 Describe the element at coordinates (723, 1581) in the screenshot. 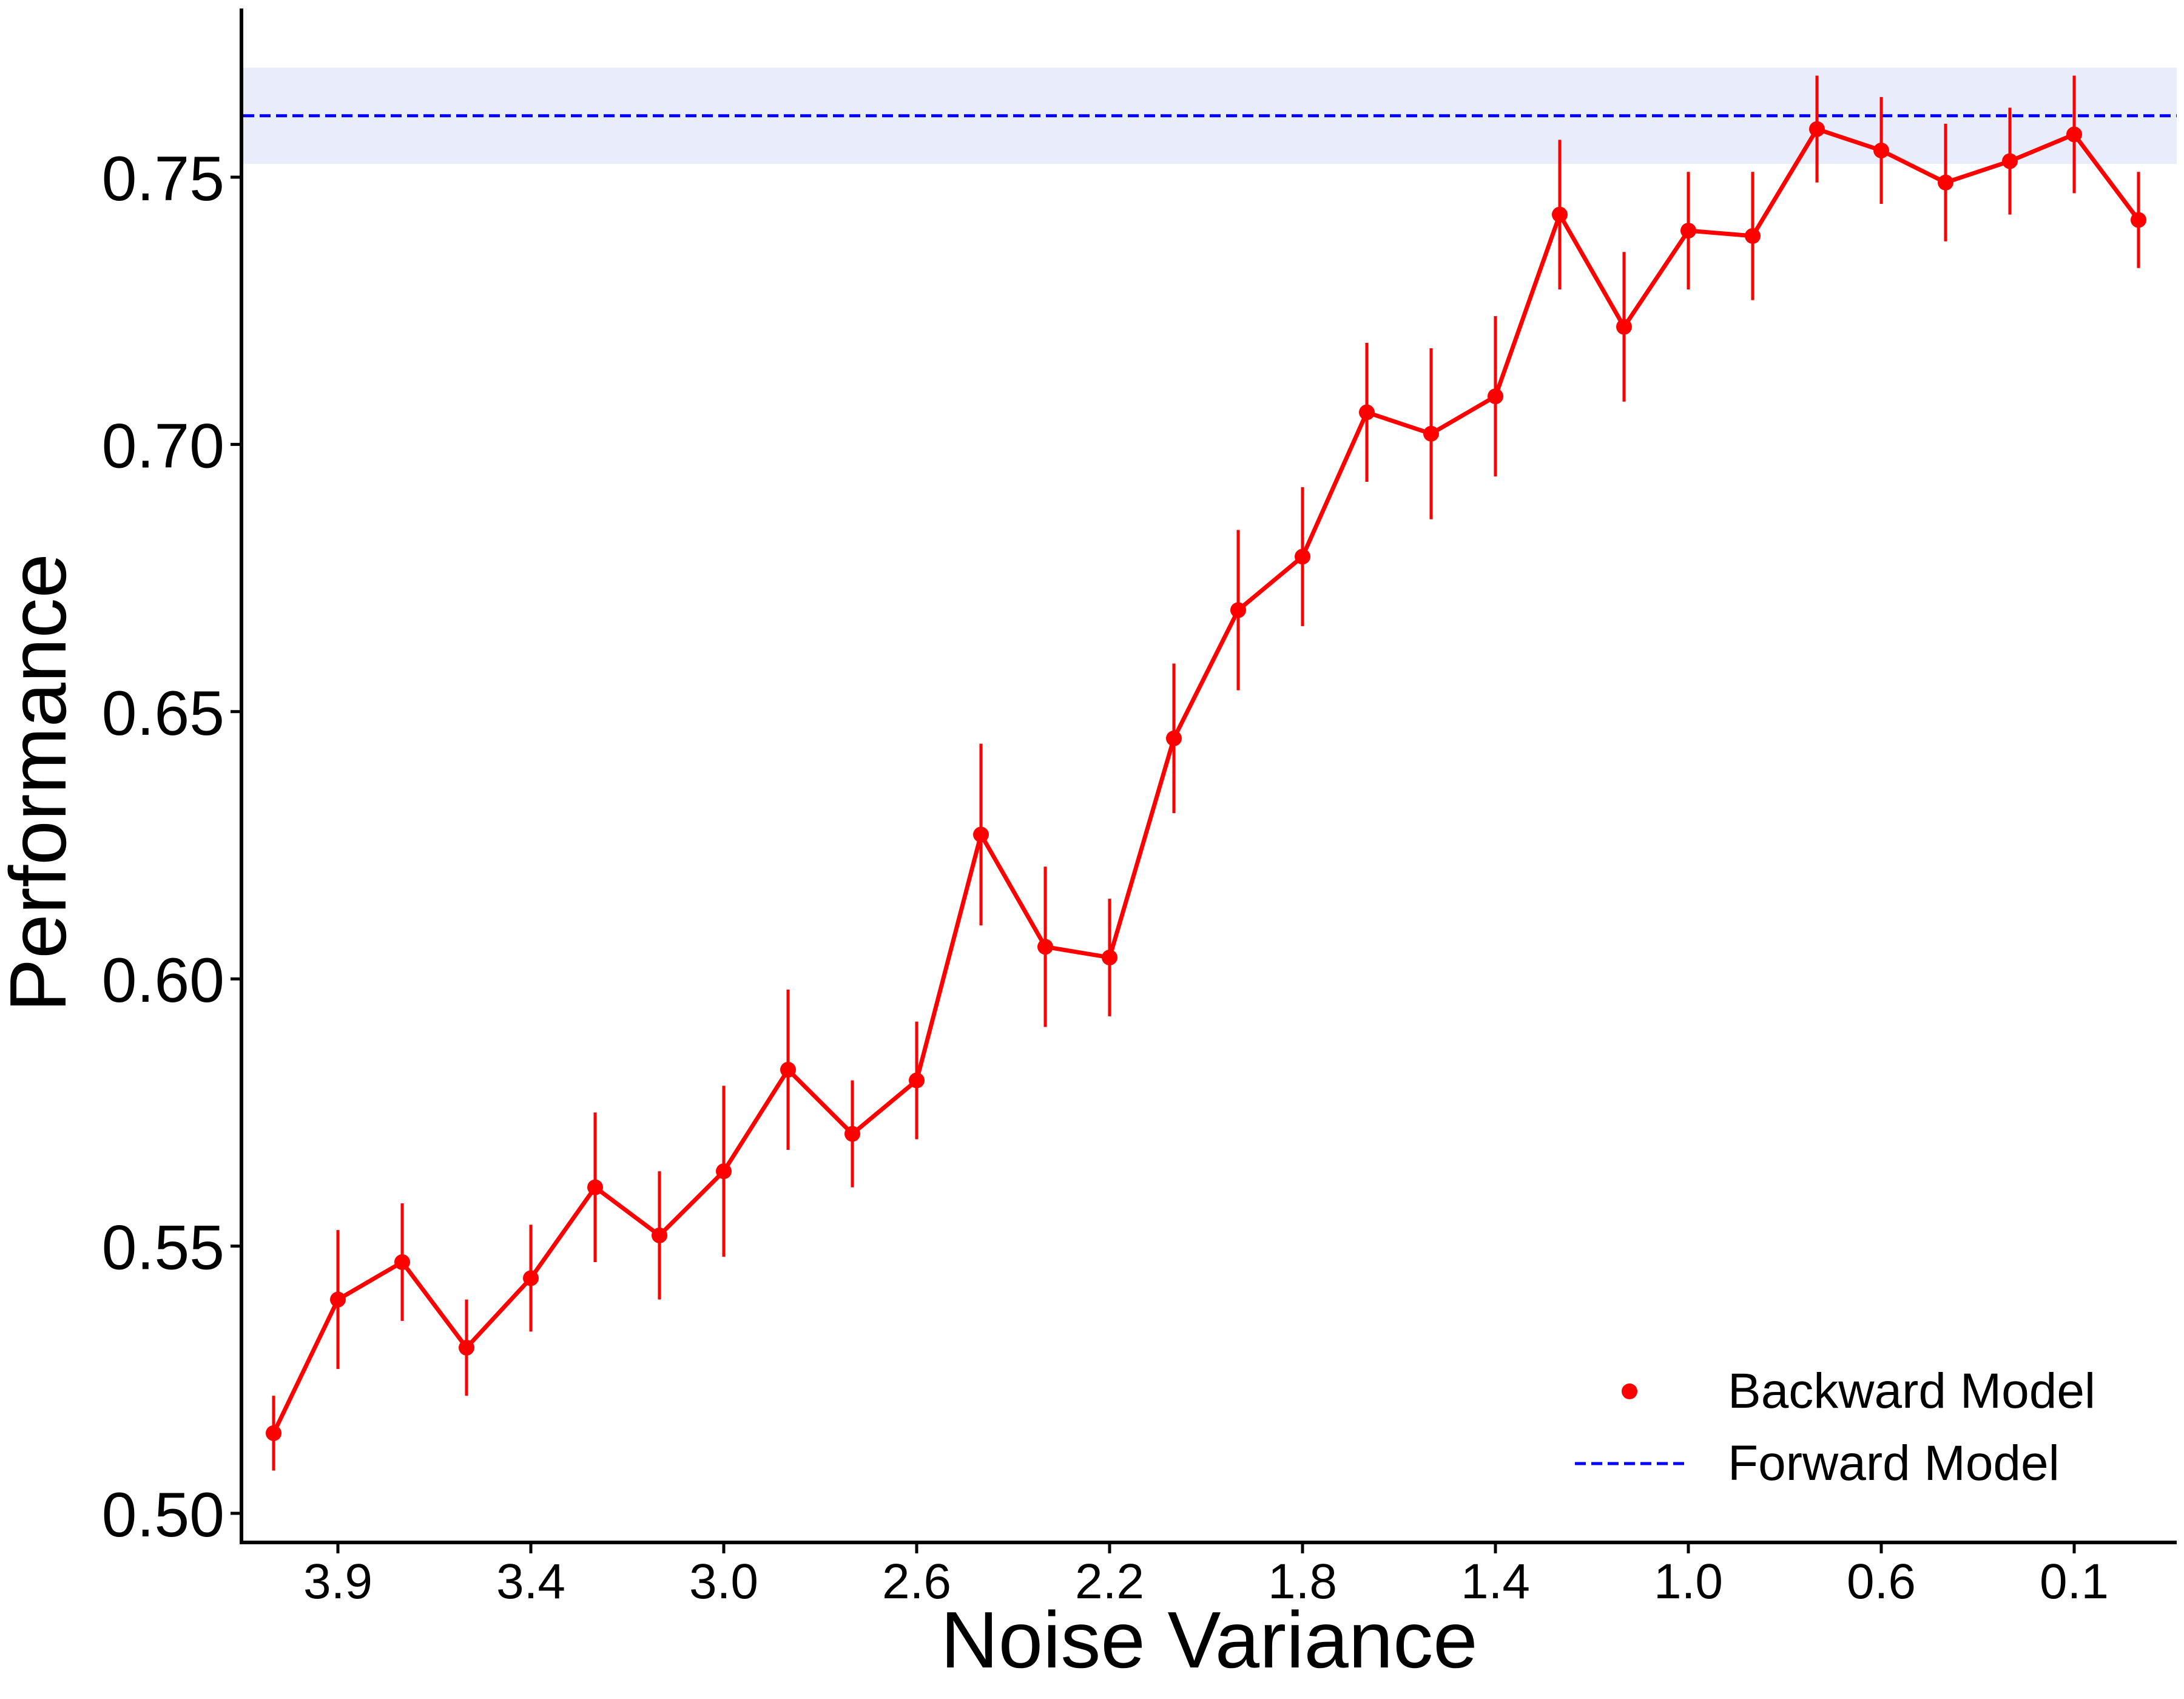

I see `x-tick-label: 3.0` at that location.